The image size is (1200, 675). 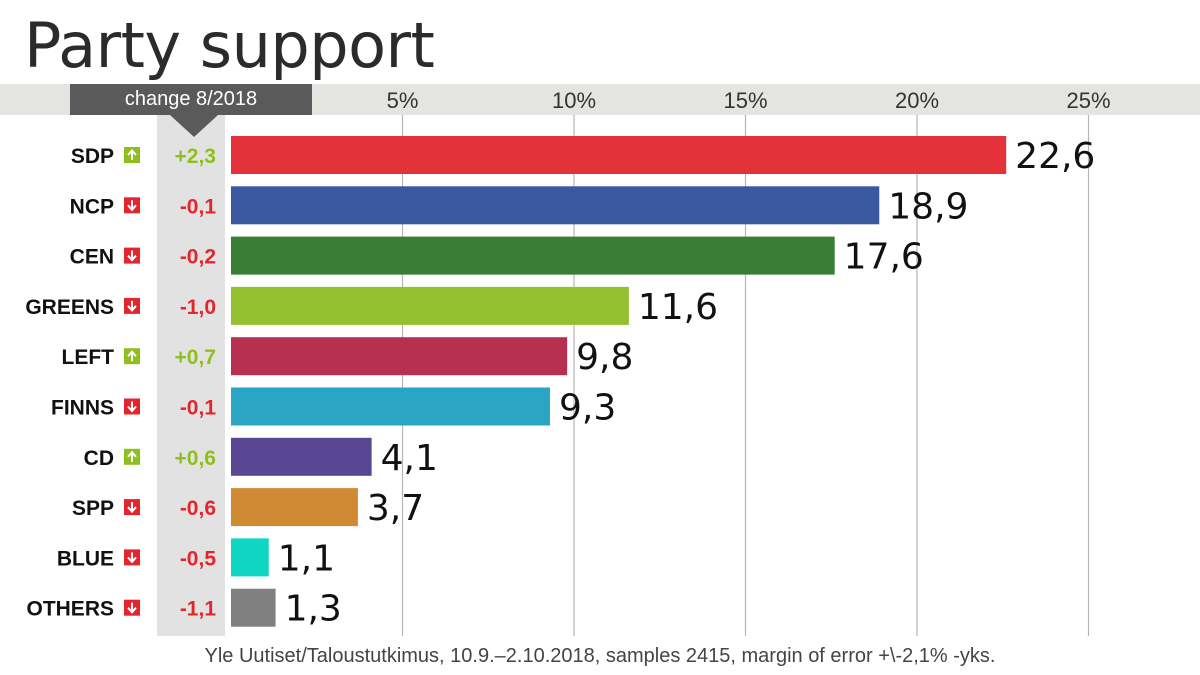 What do you see at coordinates (1055, 156) in the screenshot?
I see `value-label: 22,6` at bounding box center [1055, 156].